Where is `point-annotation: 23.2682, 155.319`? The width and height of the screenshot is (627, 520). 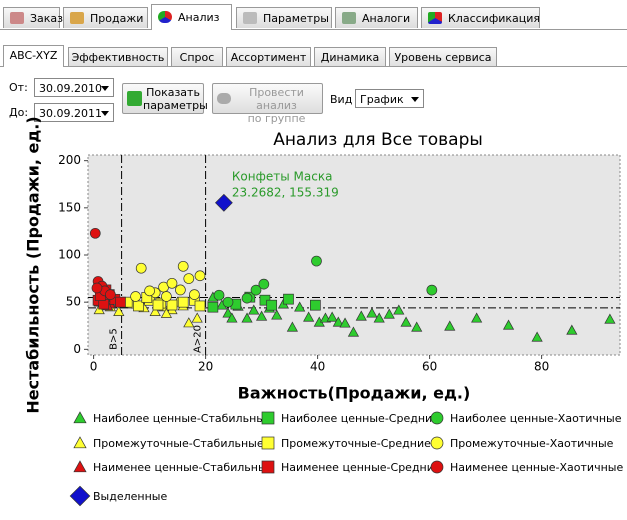 point-annotation: 23.2682, 155.319 is located at coordinates (285, 192).